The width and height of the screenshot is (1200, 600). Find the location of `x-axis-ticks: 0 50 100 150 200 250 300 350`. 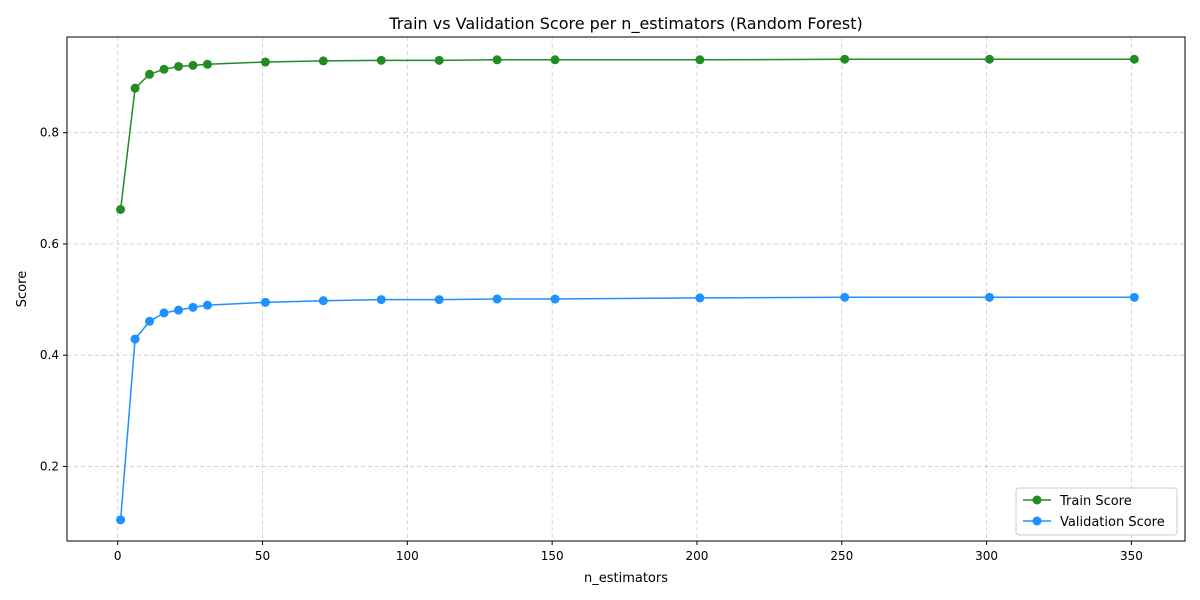

x-axis-ticks: 0 50 100 150 200 250 300 350 is located at coordinates (628, 552).